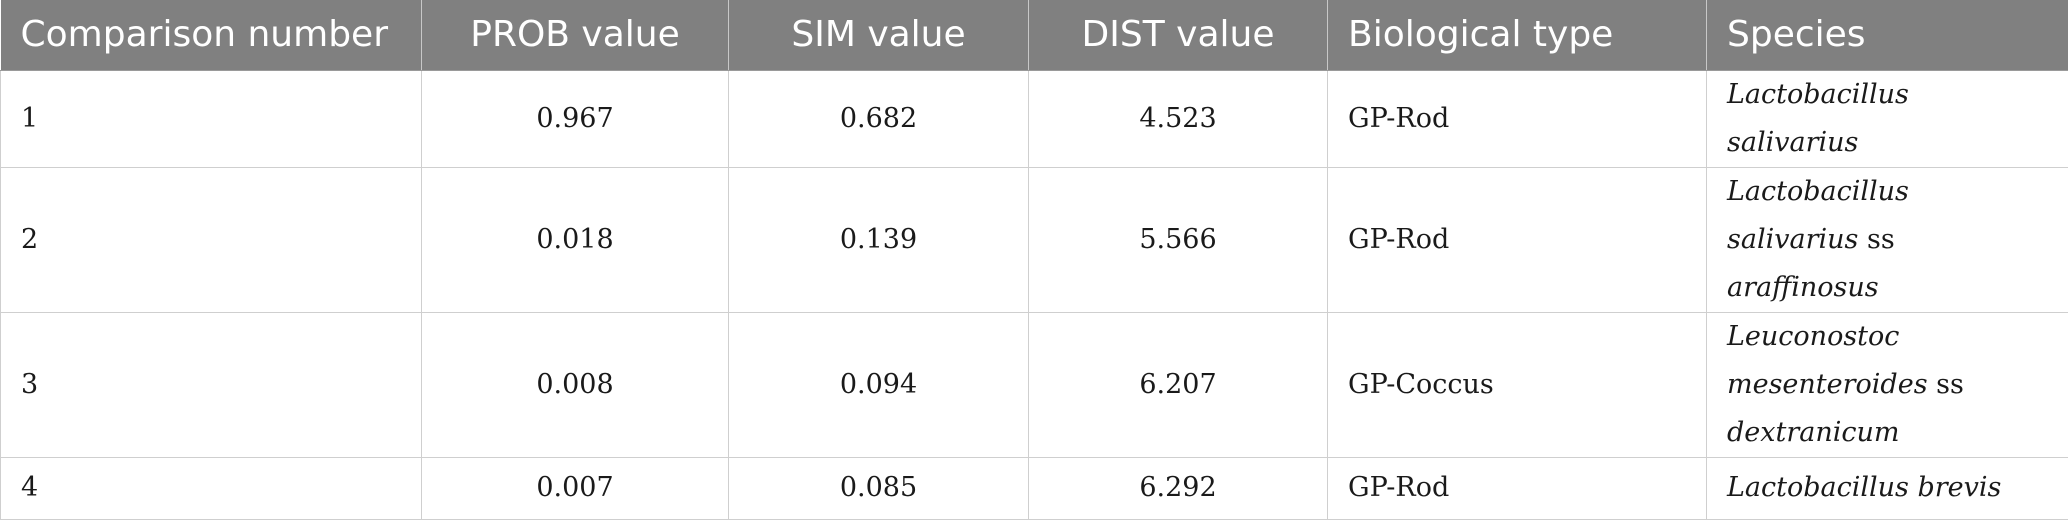  Describe the element at coordinates (211, 35) in the screenshot. I see `header-comparison-number: Comparison number` at that location.